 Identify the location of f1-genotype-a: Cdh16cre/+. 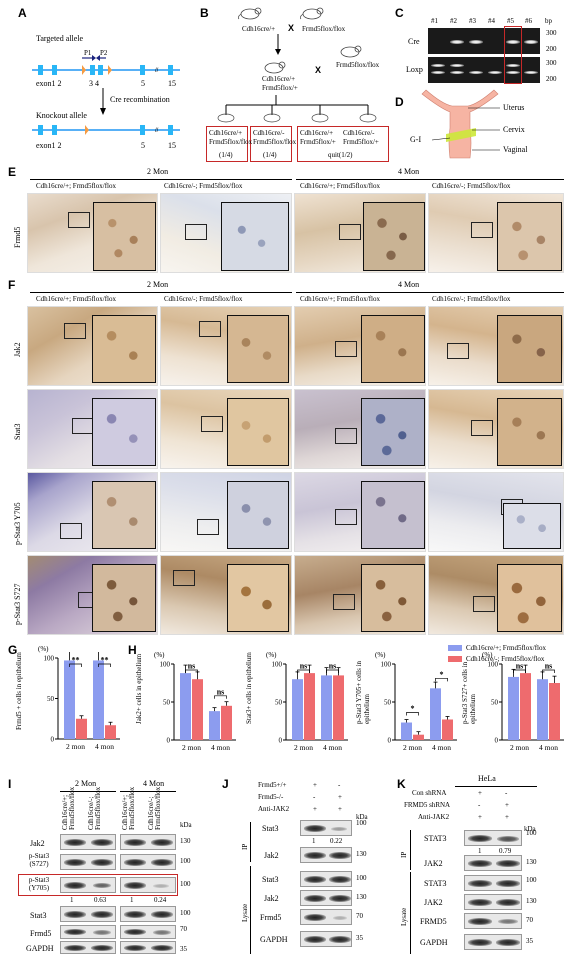
(279, 79).